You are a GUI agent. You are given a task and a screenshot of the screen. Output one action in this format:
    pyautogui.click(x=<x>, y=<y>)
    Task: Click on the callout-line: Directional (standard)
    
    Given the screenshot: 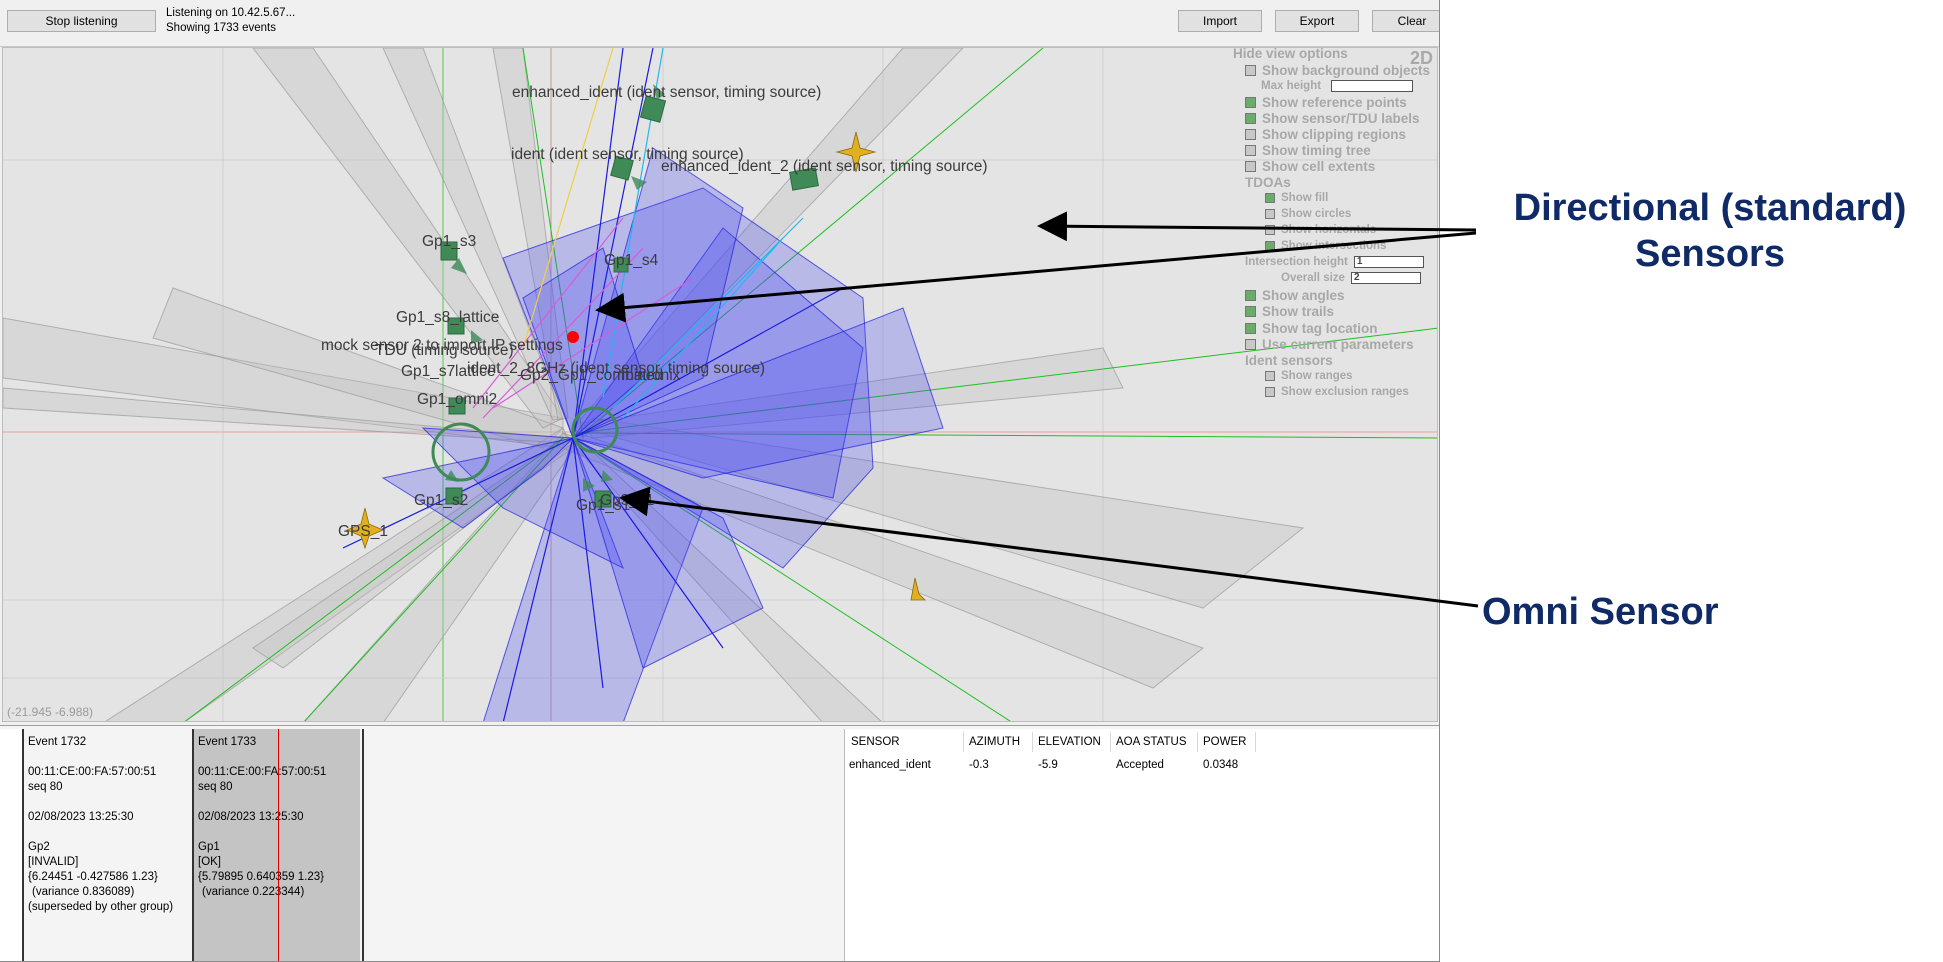 What is the action you would take?
    pyautogui.click(x=1710, y=208)
    